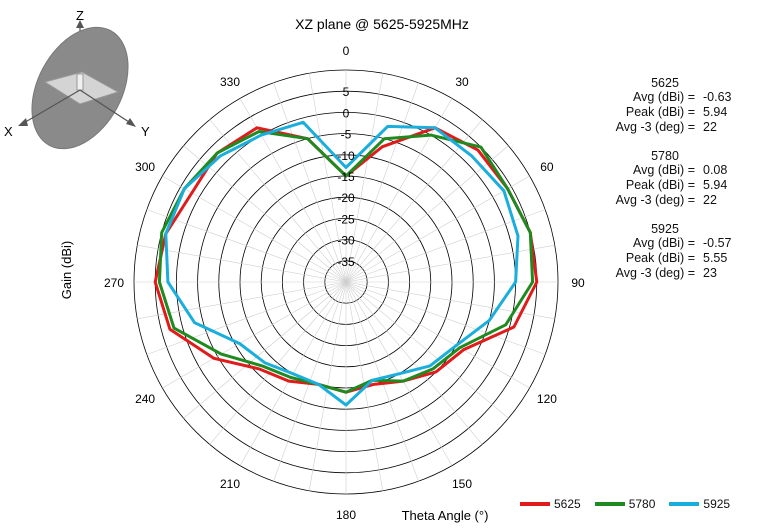 This screenshot has height=528, width=765. I want to click on radial-tick-label: 5, so click(346, 92).